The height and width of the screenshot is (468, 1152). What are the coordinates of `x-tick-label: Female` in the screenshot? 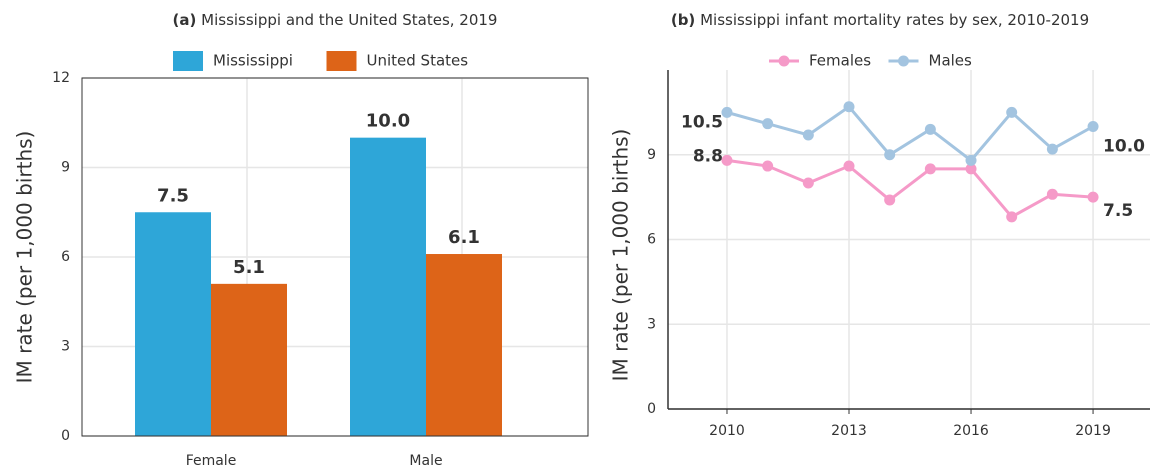 It's located at (211, 460).